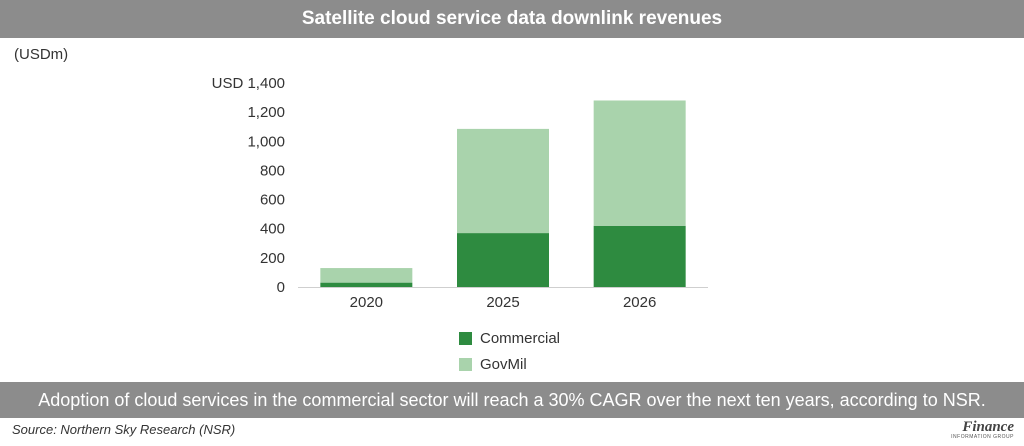 The height and width of the screenshot is (446, 1024). Describe the element at coordinates (272, 229) in the screenshot. I see `y-tick-label: 400` at that location.